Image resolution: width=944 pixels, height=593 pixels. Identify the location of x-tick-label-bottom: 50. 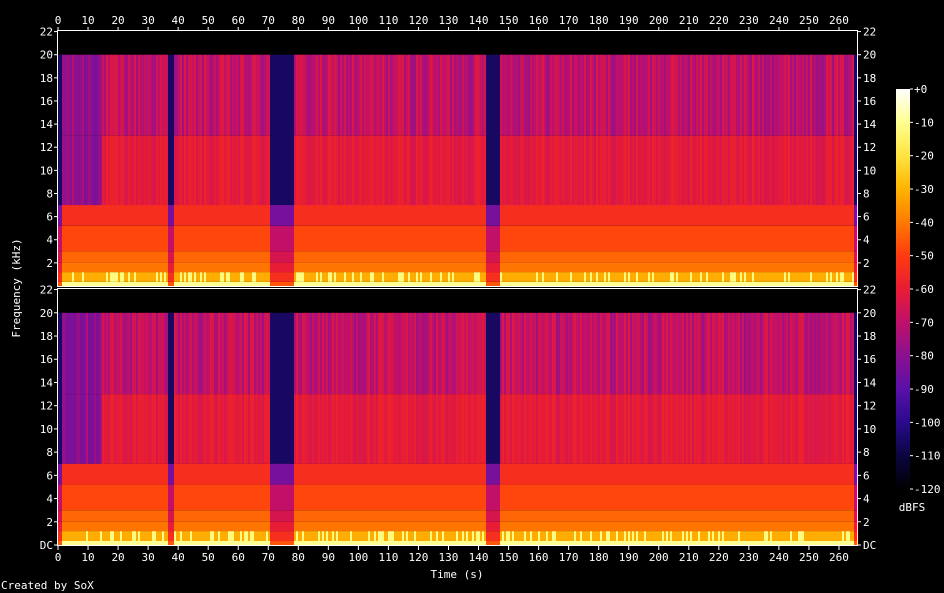
(208, 557).